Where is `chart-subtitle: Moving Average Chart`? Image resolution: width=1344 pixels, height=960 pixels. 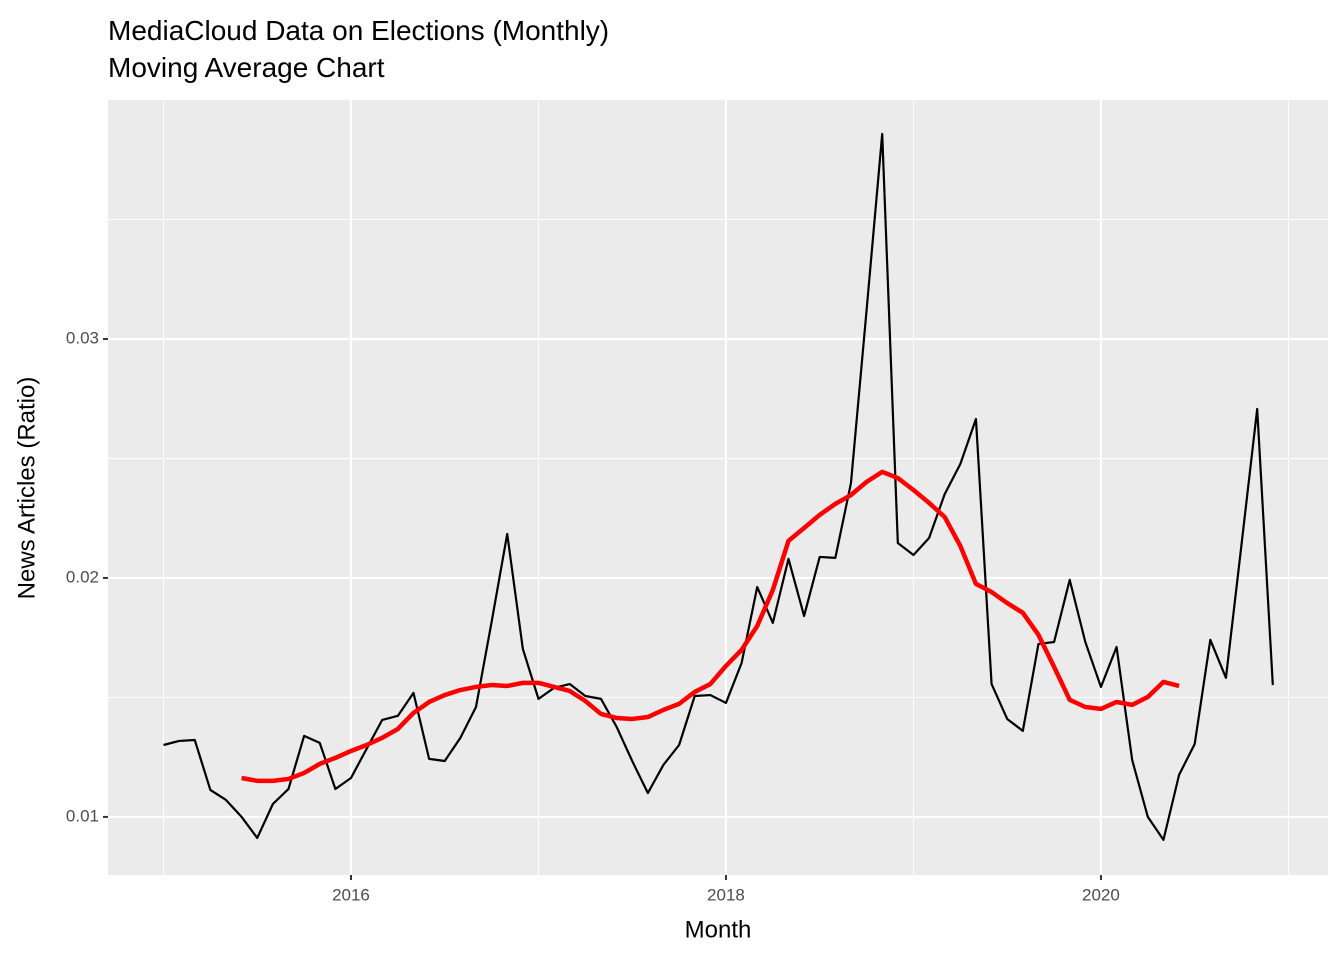 chart-subtitle: Moving Average Chart is located at coordinates (246, 67).